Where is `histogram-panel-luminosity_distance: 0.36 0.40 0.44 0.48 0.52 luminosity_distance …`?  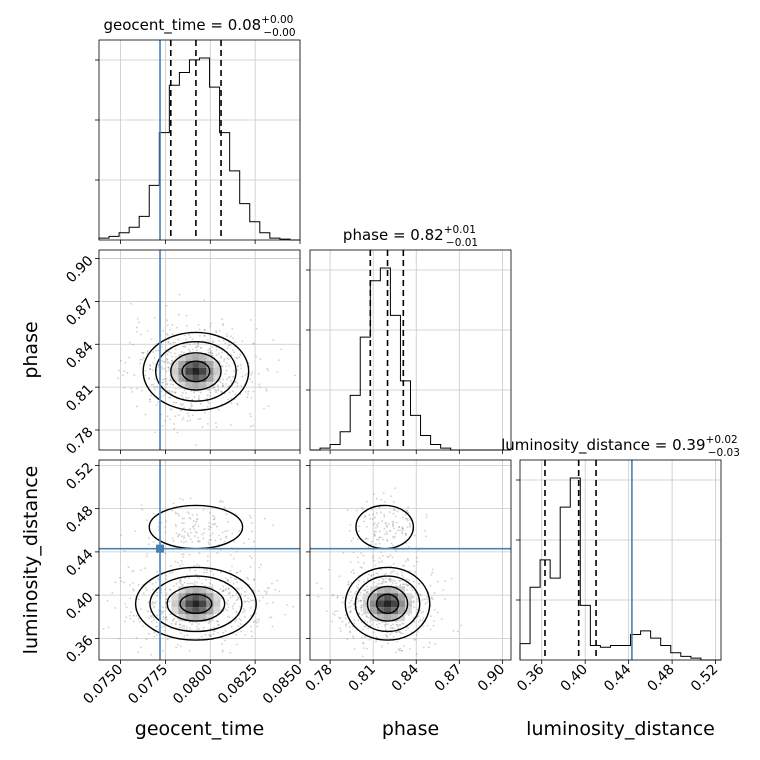 histogram-panel-luminosity_distance: 0.36 0.40 0.44 0.48 0.52 luminosity_distance … is located at coordinates (620, 564).